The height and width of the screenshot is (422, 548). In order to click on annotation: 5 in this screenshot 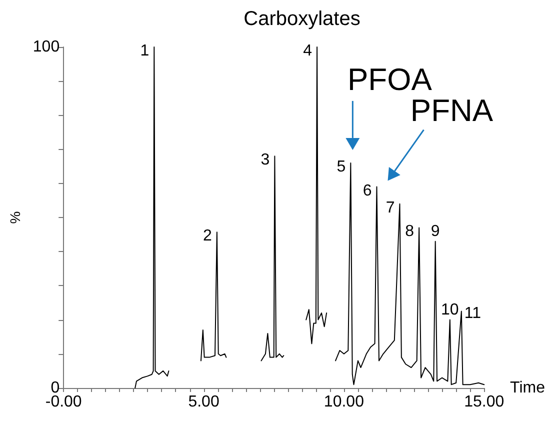, I will do `click(341, 167)`.